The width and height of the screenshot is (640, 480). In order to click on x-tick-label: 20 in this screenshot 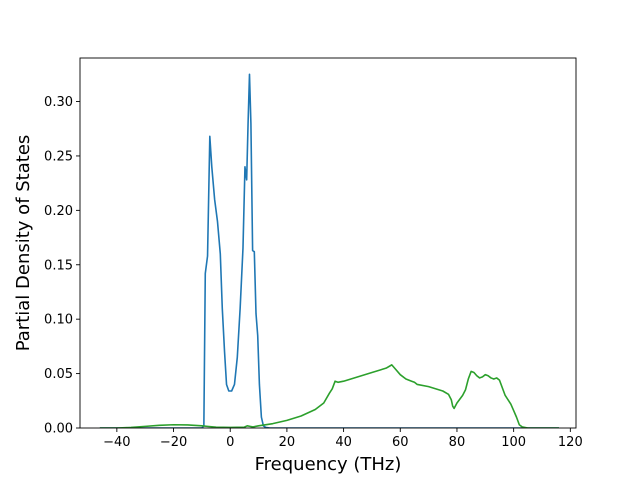, I will do `click(287, 442)`.